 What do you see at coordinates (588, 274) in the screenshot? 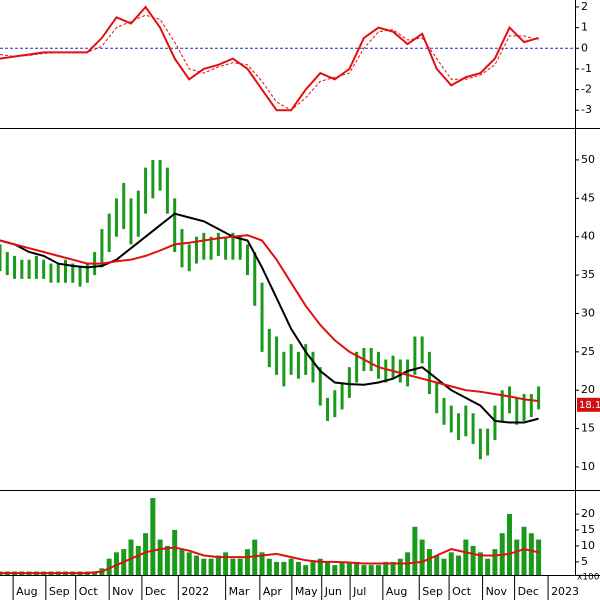
I see `y-tick-label: 35` at bounding box center [588, 274].